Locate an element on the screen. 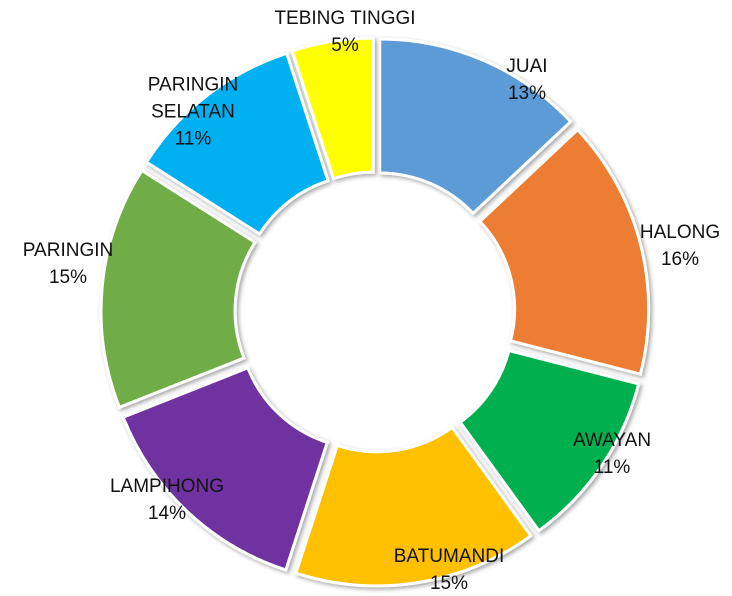 This screenshot has width=732, height=596. slice-label: TEBING TINGGI 5% is located at coordinates (345, 32).